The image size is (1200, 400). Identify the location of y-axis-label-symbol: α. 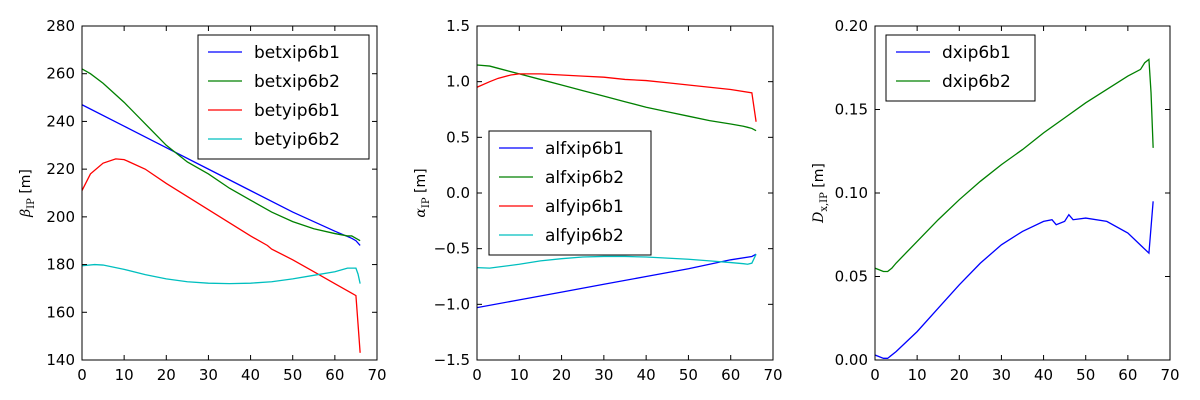
(421, 213).